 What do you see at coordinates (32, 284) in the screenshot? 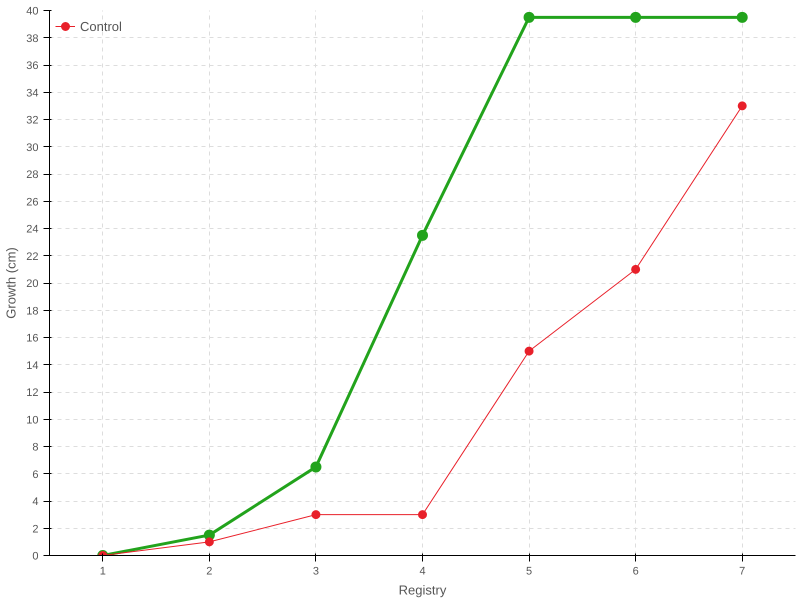
I see `y-tick-label: 20` at bounding box center [32, 284].